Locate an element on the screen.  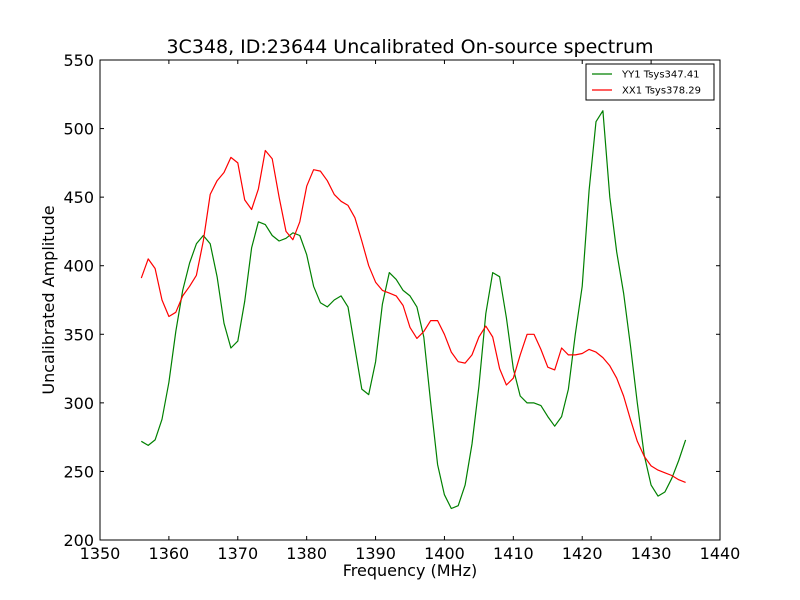
x-tick-label: 1380 is located at coordinates (306, 553).